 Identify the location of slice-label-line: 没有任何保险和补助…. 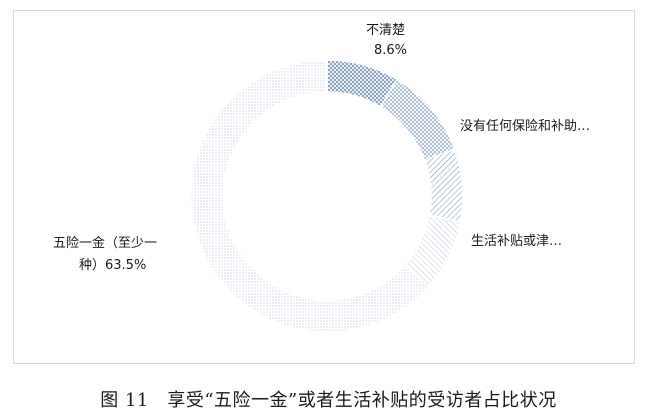
(525, 126).